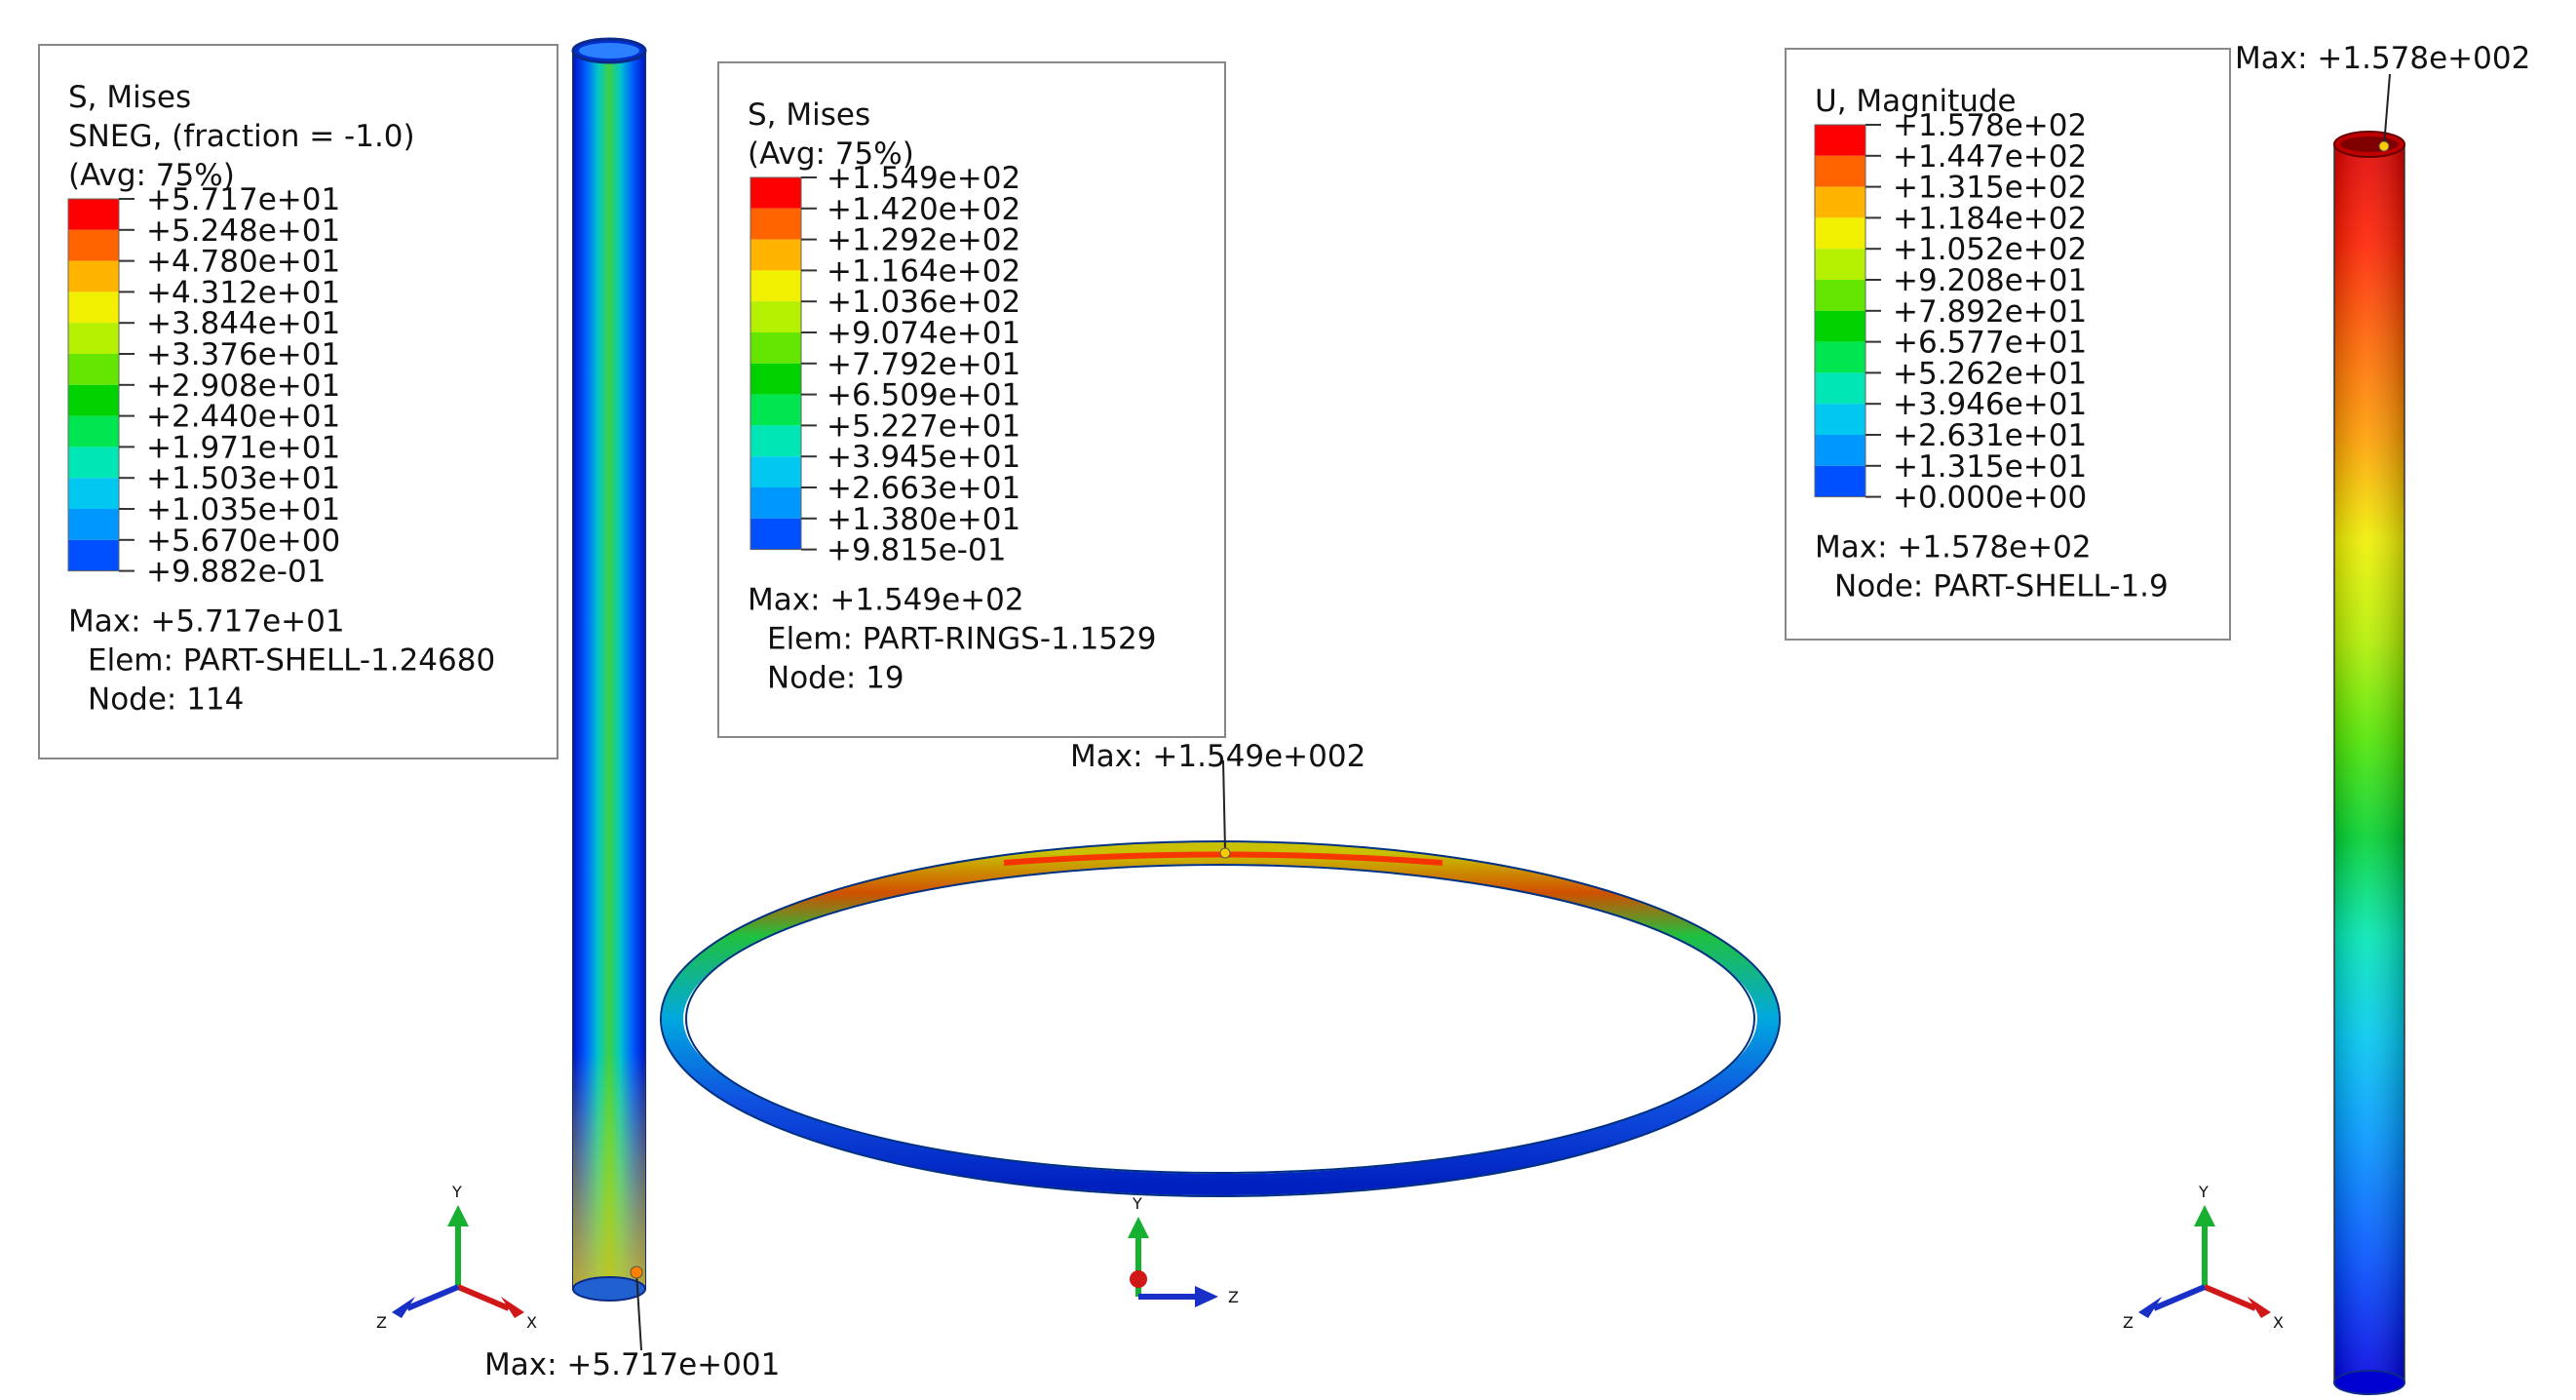 The image size is (2576, 1400). What do you see at coordinates (2382, 59) in the screenshot?
I see `right-tube-max-label: Max: +1.578e+002` at bounding box center [2382, 59].